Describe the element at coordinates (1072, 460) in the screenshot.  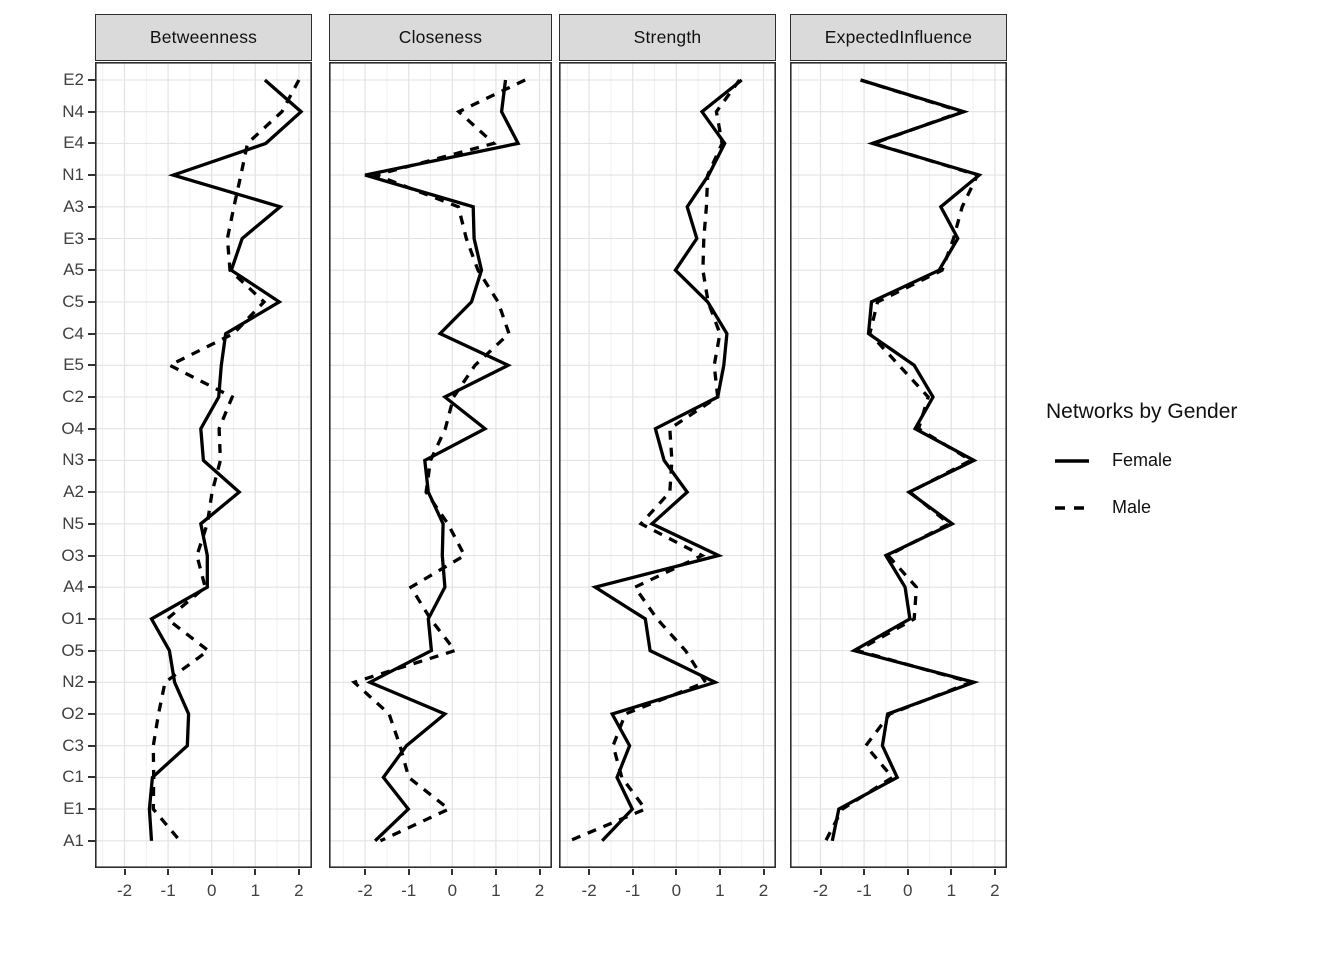
I see `solid-line-sample-icon` at that location.